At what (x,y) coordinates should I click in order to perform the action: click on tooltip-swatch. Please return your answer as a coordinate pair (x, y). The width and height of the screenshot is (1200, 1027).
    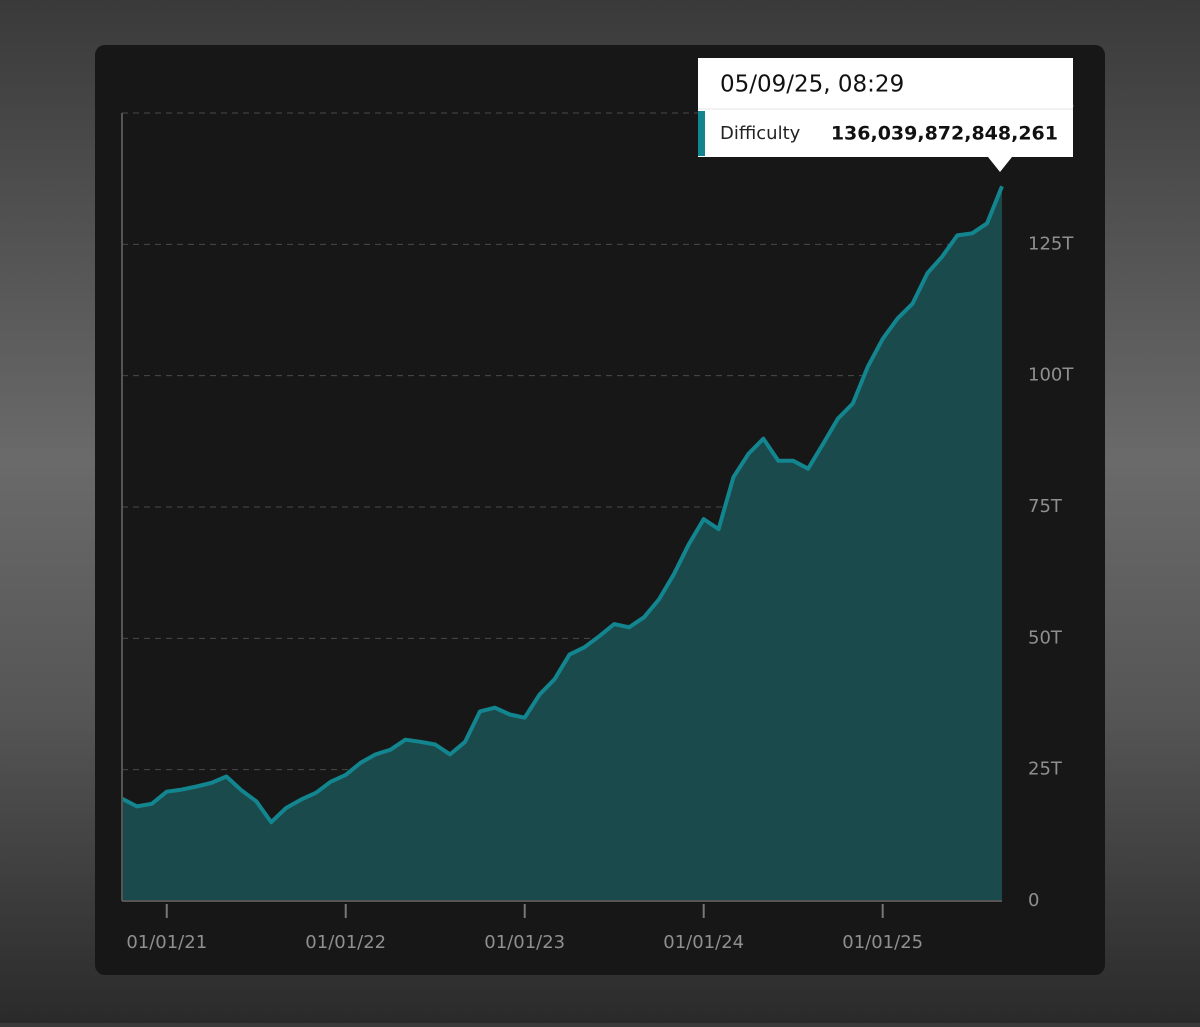
    Looking at the image, I should click on (701, 133).